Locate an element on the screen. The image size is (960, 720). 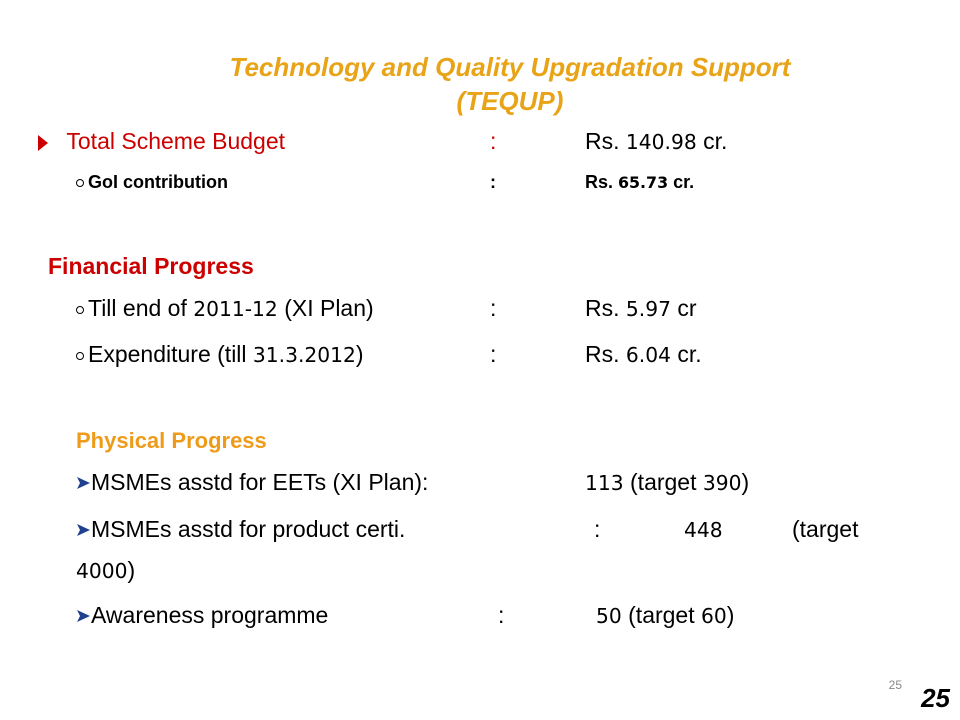
gol-row: GoI contribution is located at coordinates (152, 182).